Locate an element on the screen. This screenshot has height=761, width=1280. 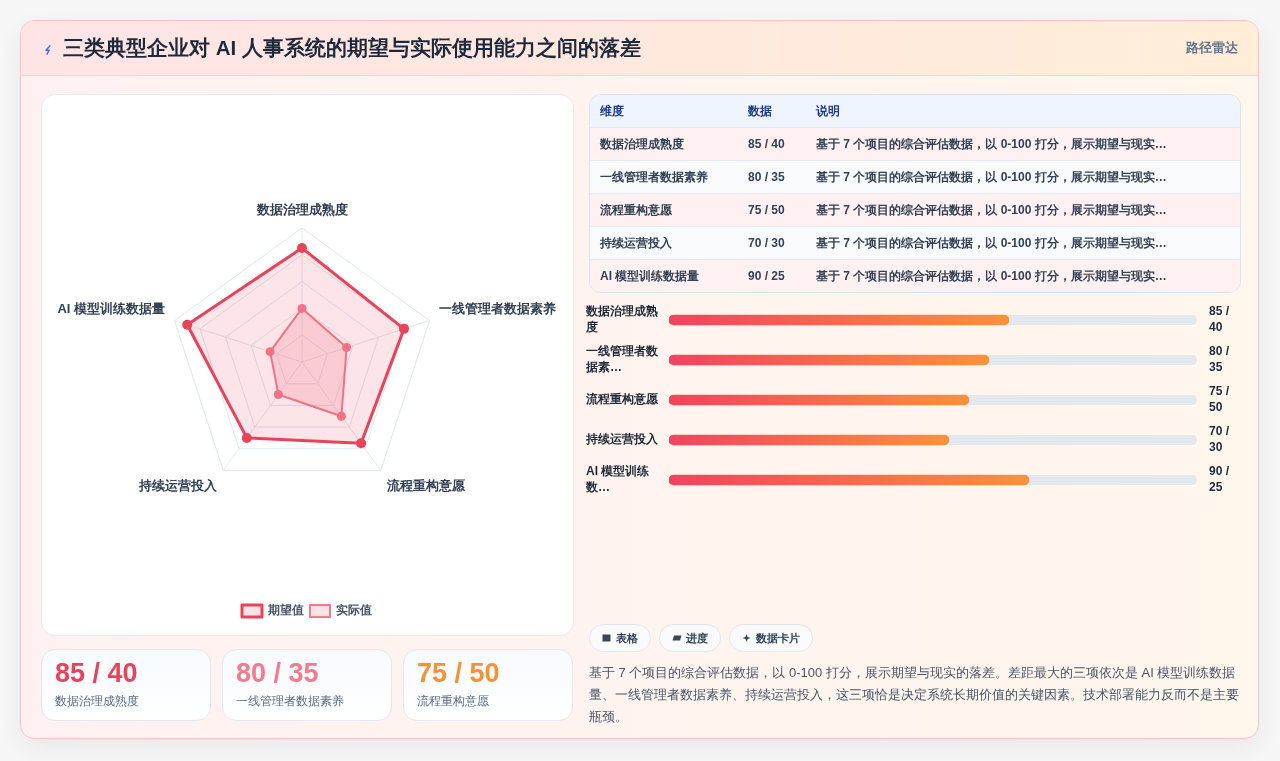
category-label: 说明 is located at coordinates (828, 111).